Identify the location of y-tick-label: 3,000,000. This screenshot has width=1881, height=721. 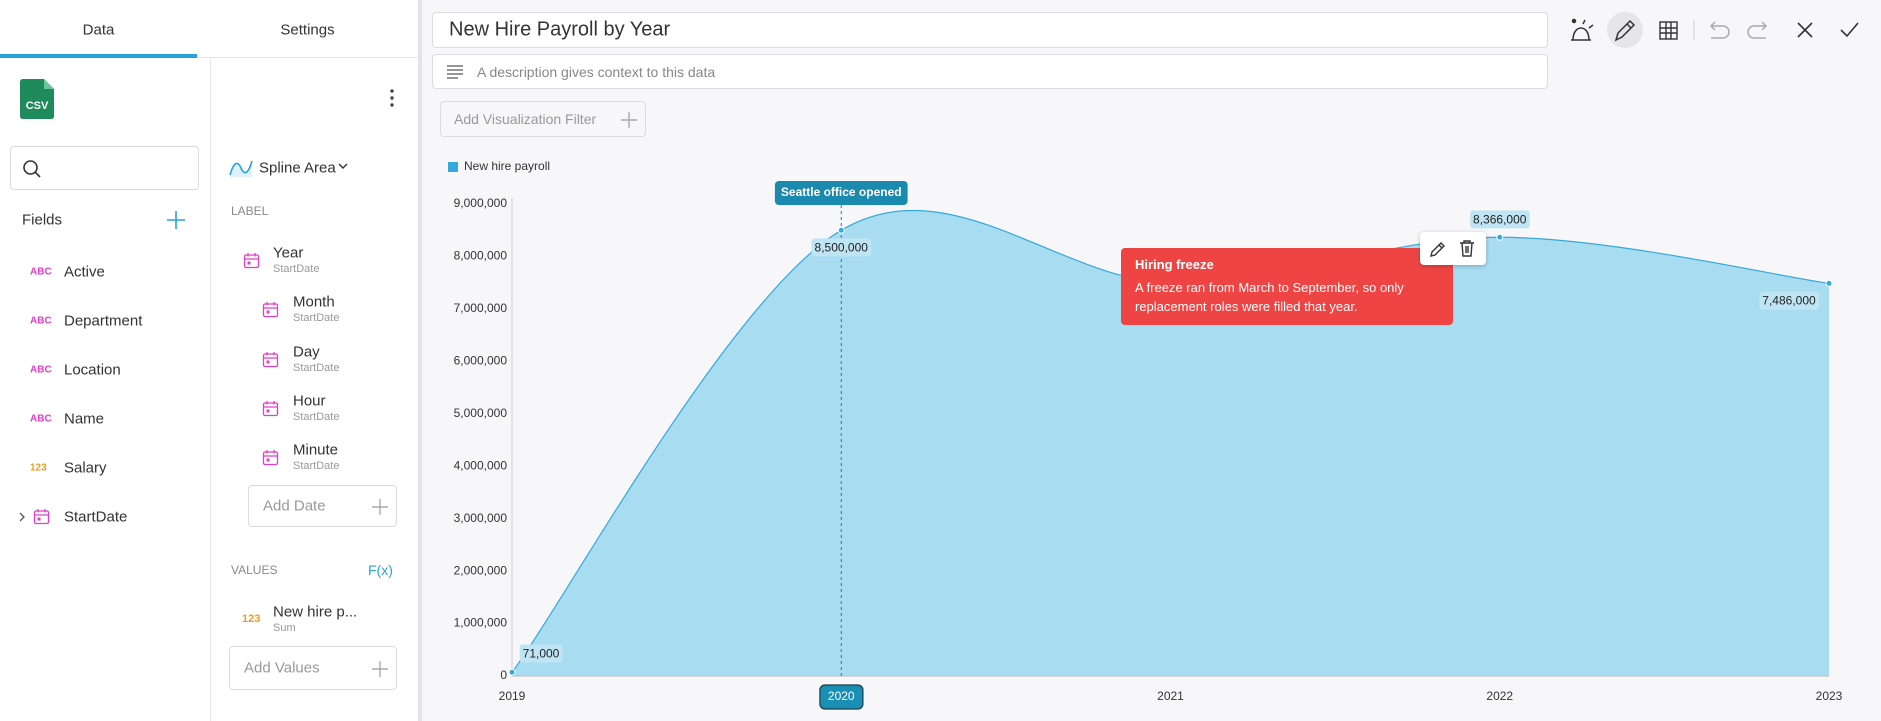
(481, 518).